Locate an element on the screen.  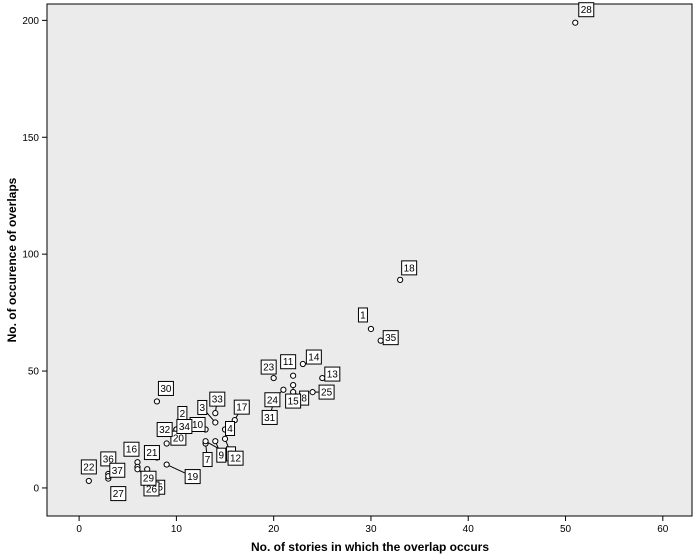
point-label-text: 30 is located at coordinates (166, 389).